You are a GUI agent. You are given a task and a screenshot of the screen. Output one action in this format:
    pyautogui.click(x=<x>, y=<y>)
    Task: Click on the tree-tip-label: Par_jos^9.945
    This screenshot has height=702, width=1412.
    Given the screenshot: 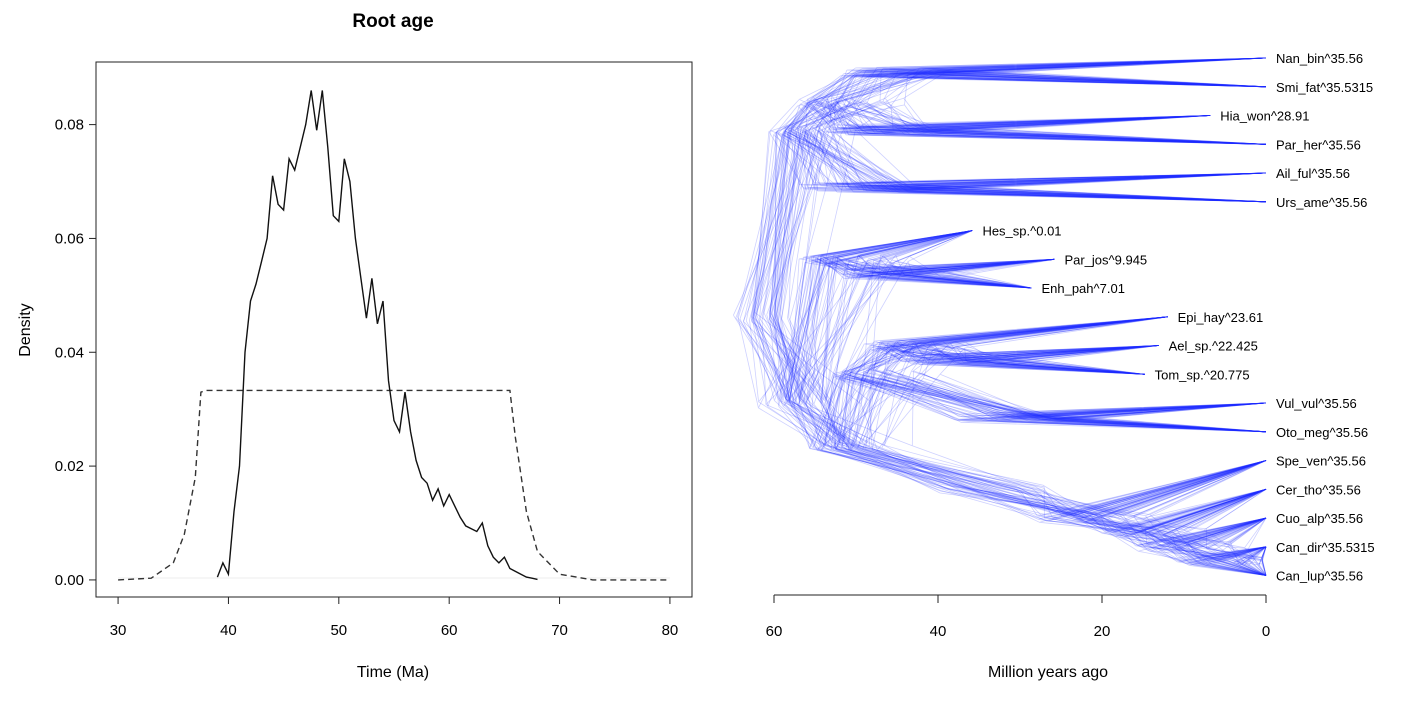 What is the action you would take?
    pyautogui.click(x=1105, y=259)
    